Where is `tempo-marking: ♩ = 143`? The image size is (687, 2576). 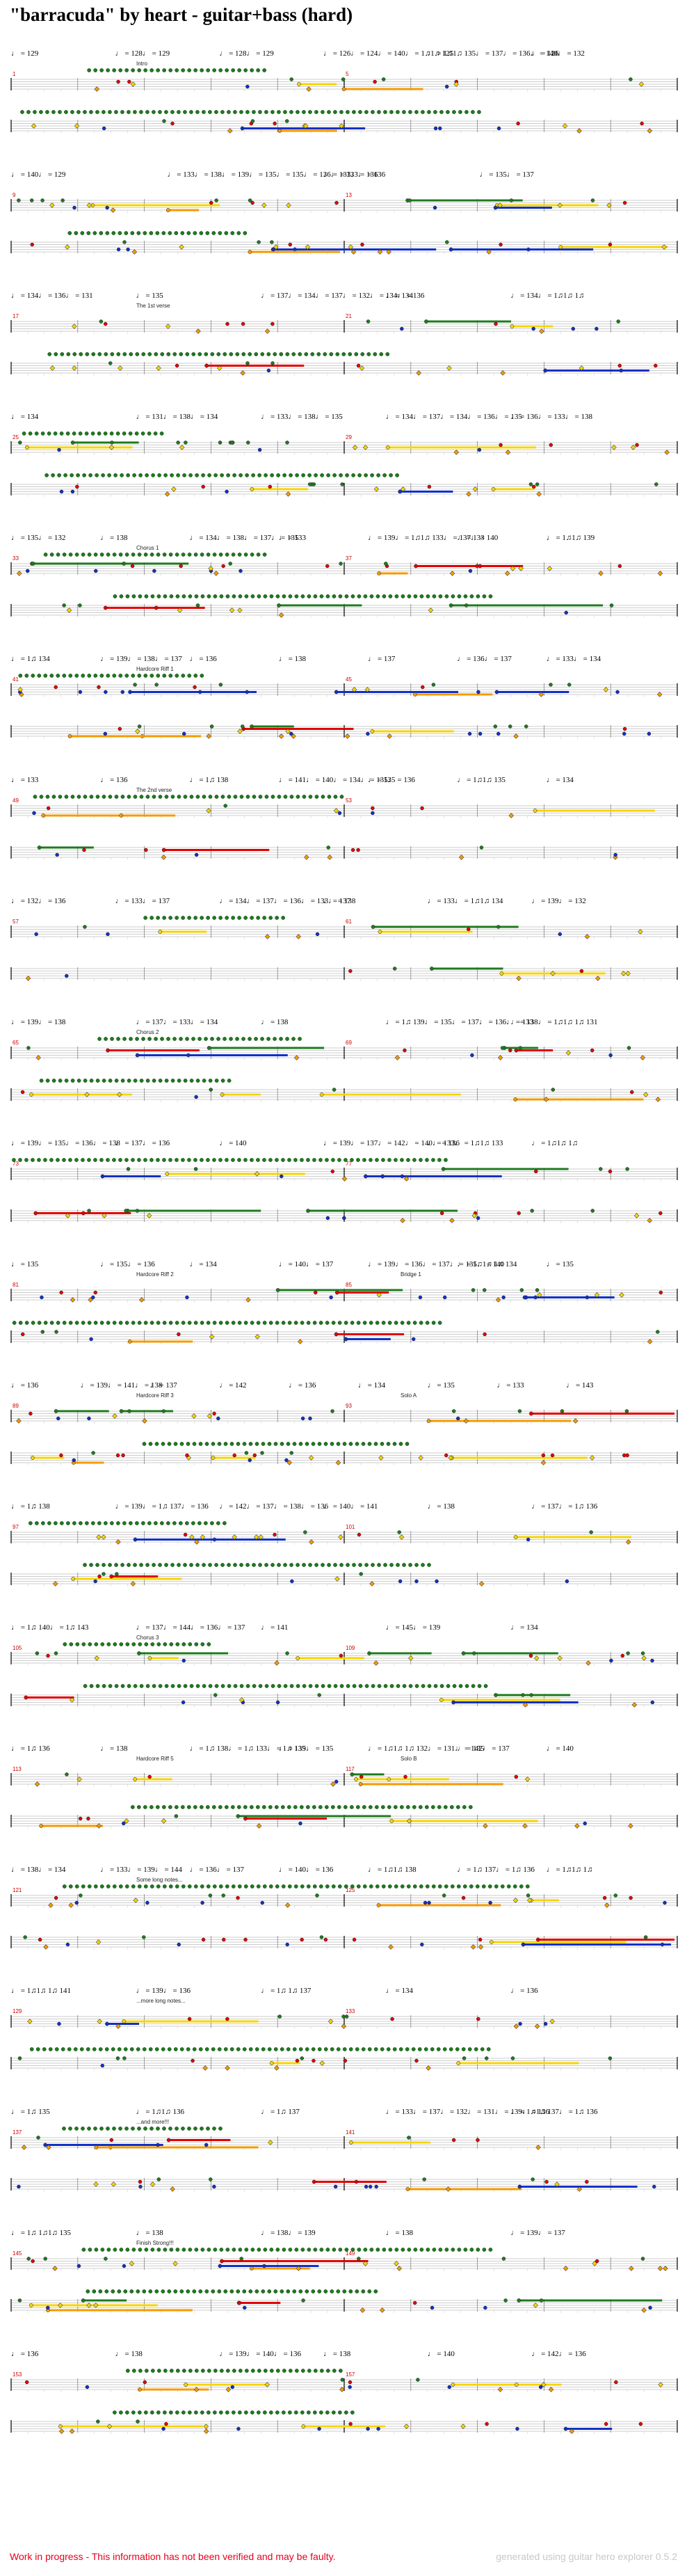 tempo-marking: ♩ = 143 is located at coordinates (580, 1385).